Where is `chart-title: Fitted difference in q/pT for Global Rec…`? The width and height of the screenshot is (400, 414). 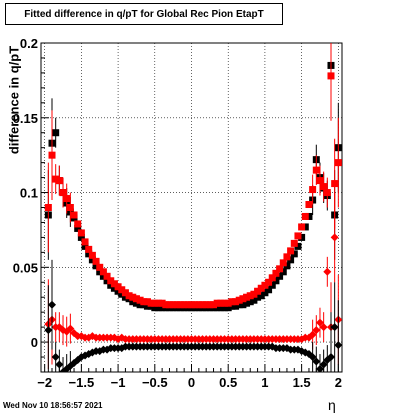 chart-title: Fitted difference in q/pT for Global Rec… is located at coordinates (144, 14).